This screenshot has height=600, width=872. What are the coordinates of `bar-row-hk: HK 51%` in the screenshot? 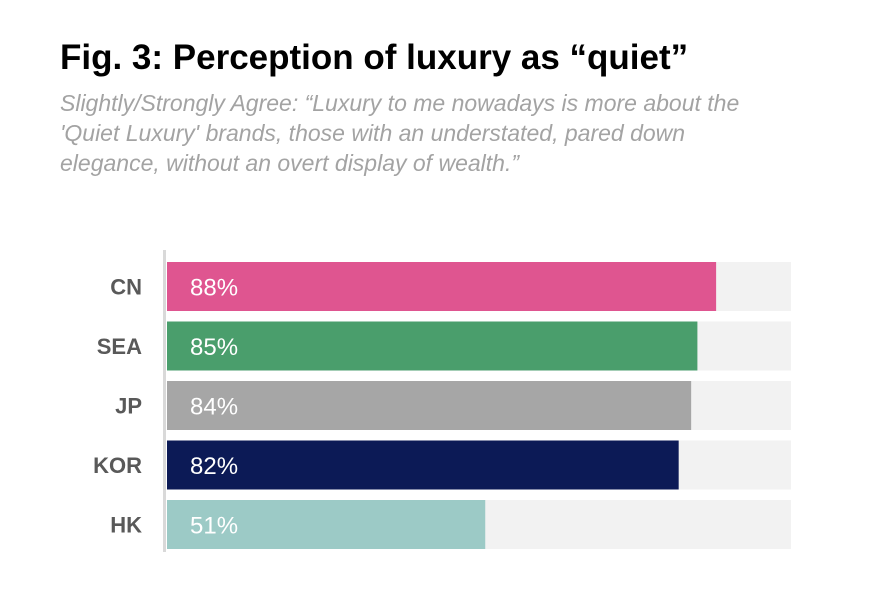 It's located at (450, 524).